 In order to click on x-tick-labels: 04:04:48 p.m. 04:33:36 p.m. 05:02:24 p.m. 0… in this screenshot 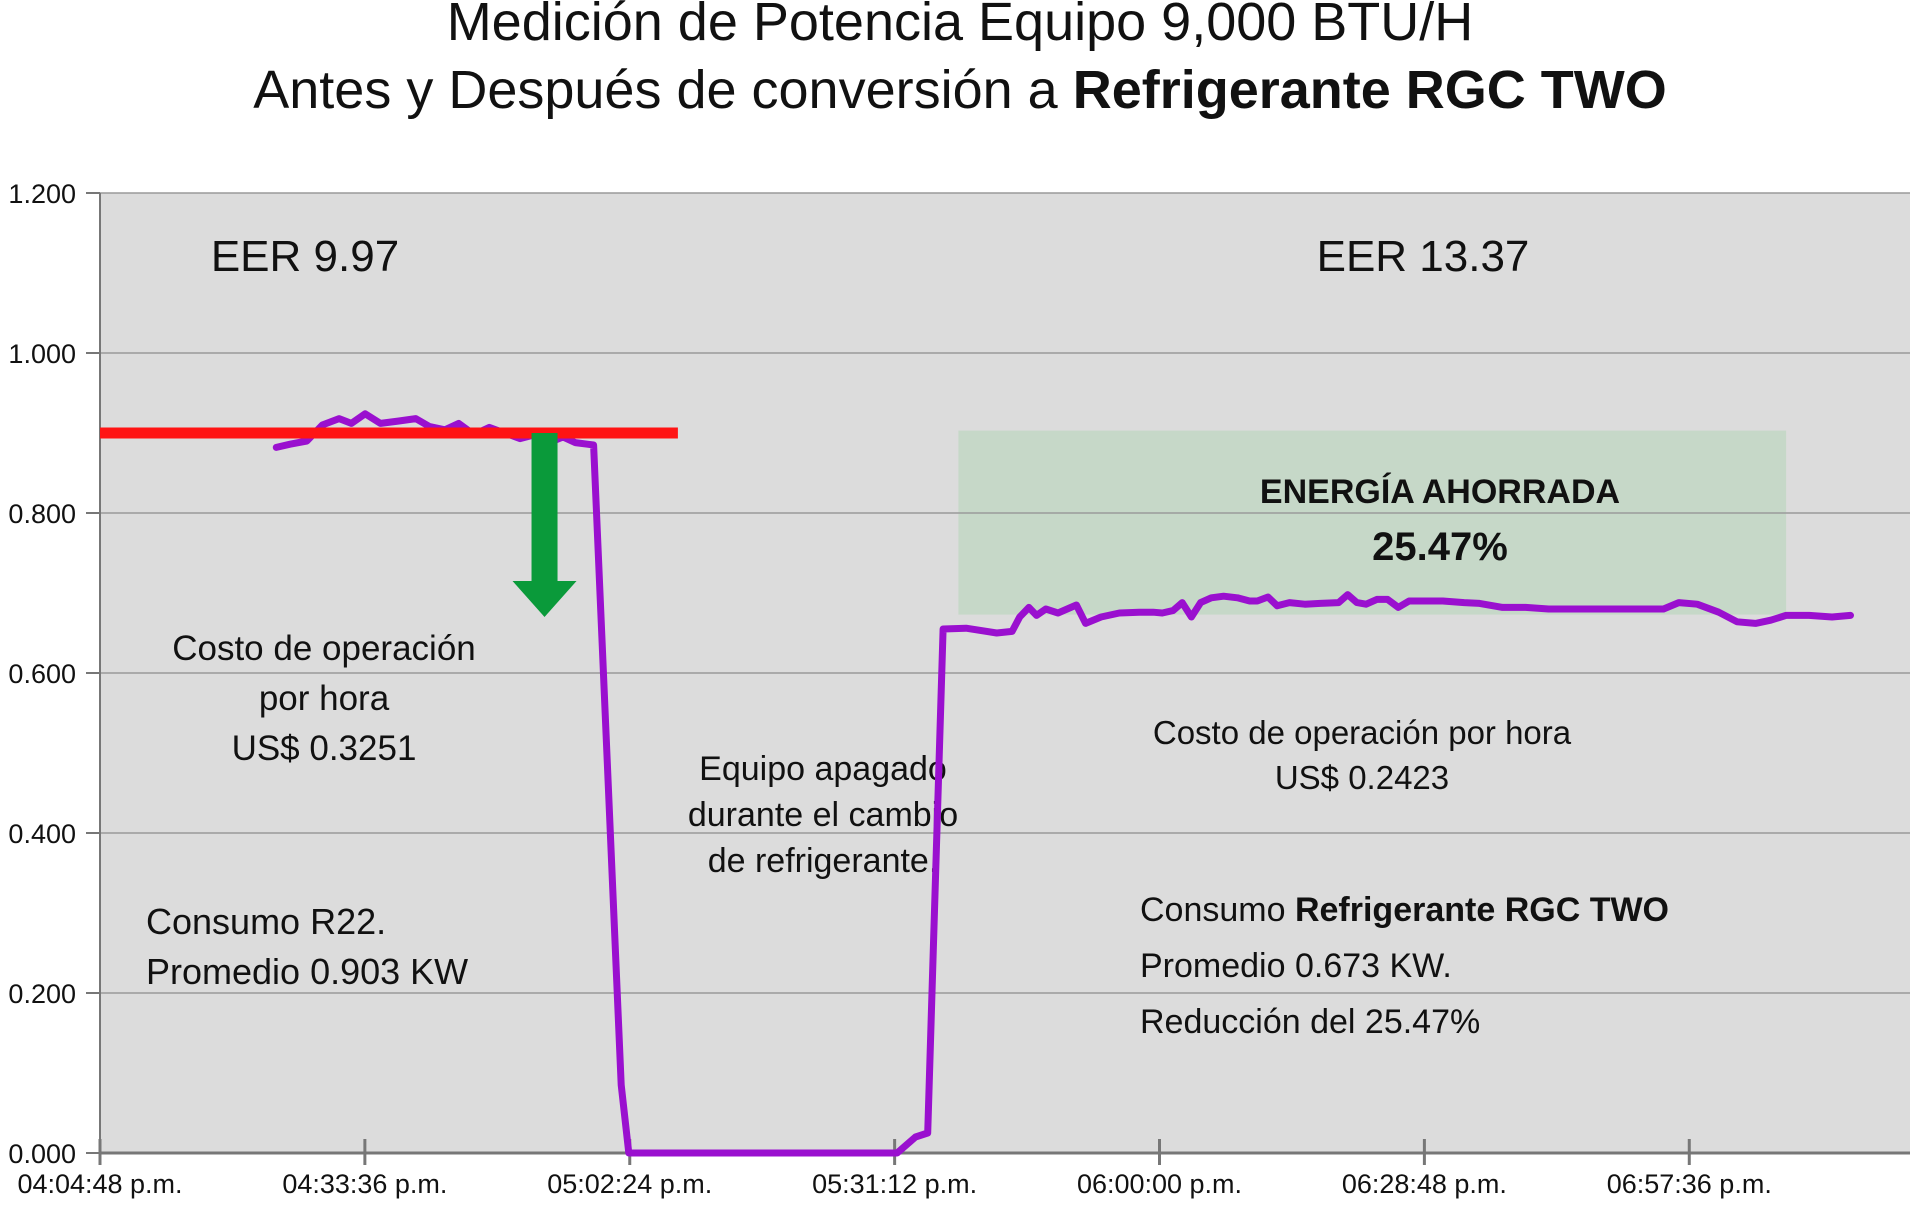, I will do `click(894, 1169)`.